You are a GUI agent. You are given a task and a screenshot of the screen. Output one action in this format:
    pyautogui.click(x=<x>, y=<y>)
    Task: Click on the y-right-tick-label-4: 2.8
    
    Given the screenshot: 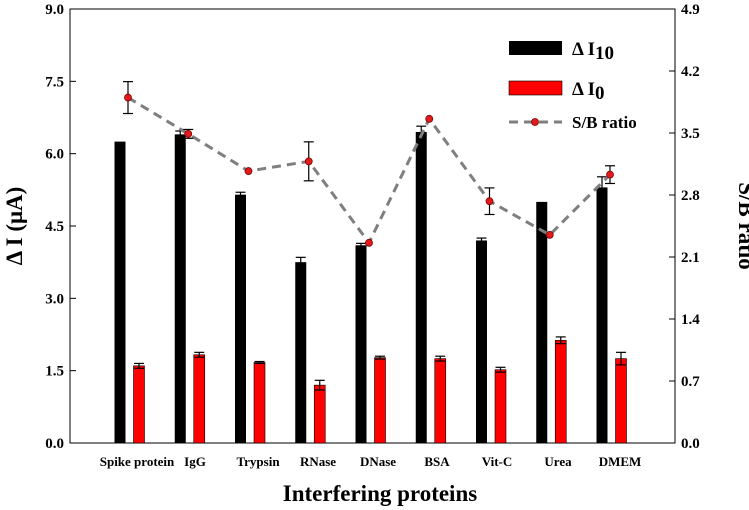 What is the action you would take?
    pyautogui.click(x=690, y=196)
    